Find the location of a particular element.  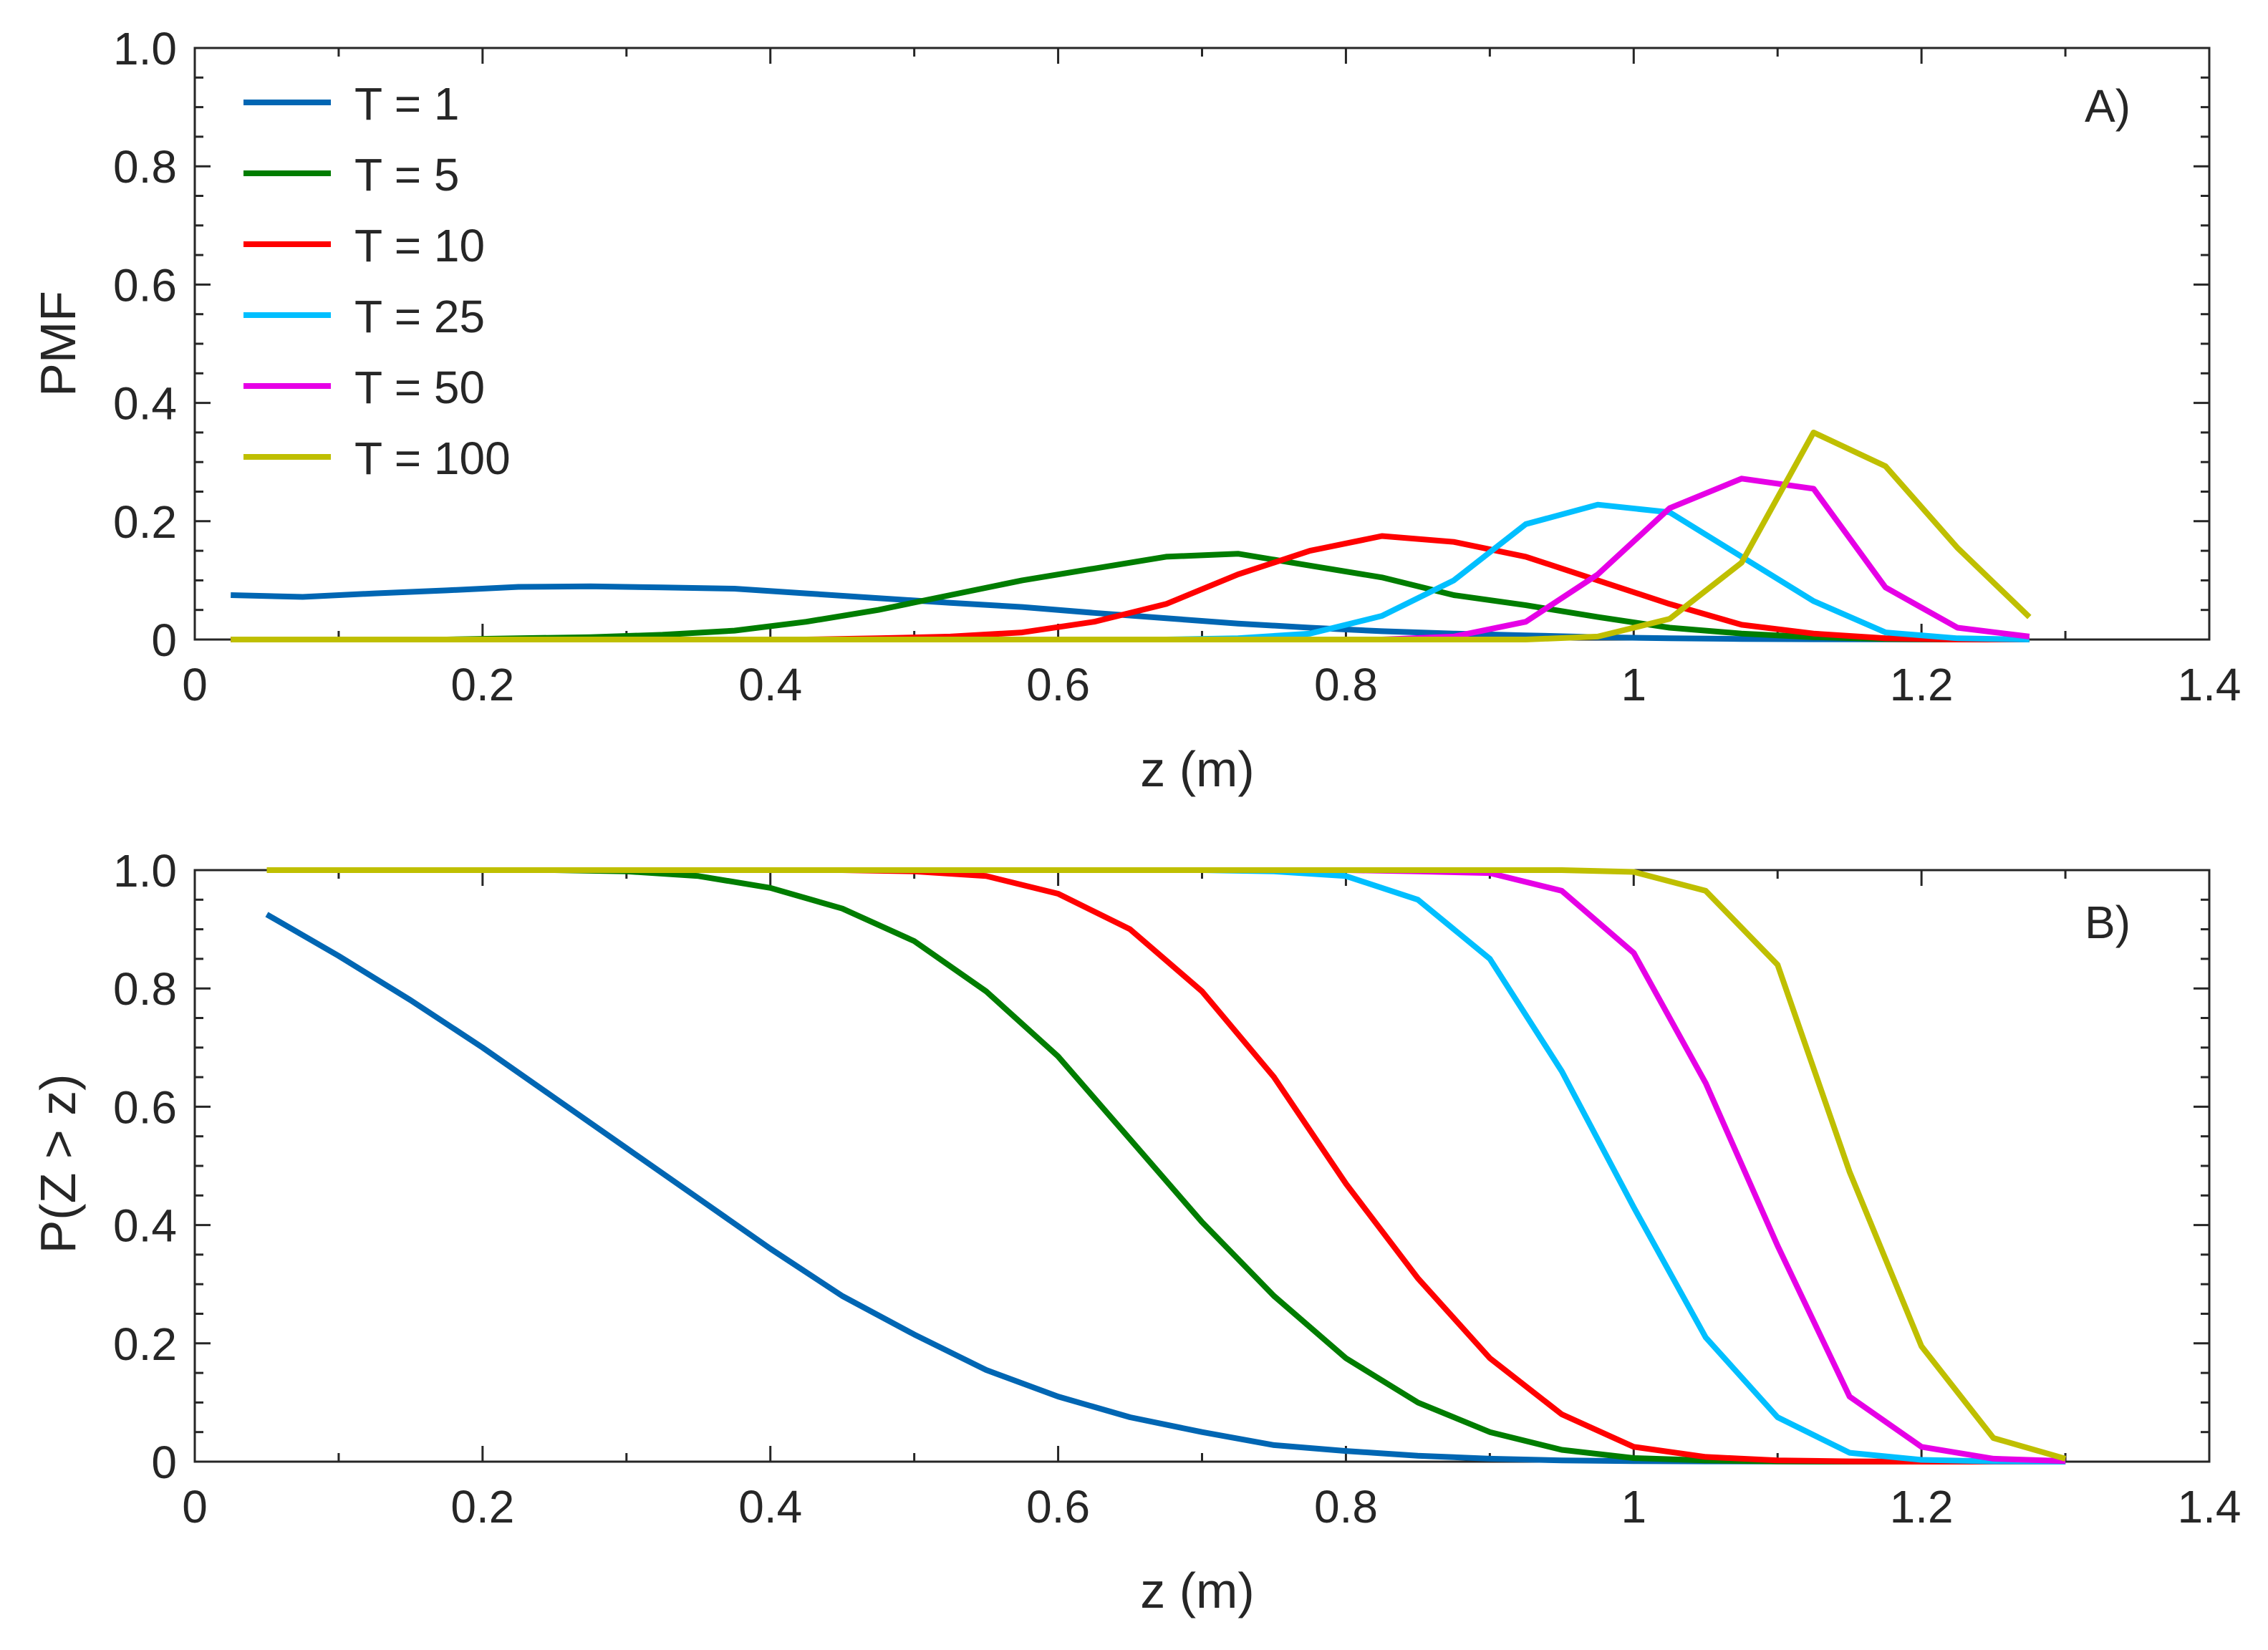

panel-b-y-tick-label: 0.6 is located at coordinates (145, 1107).